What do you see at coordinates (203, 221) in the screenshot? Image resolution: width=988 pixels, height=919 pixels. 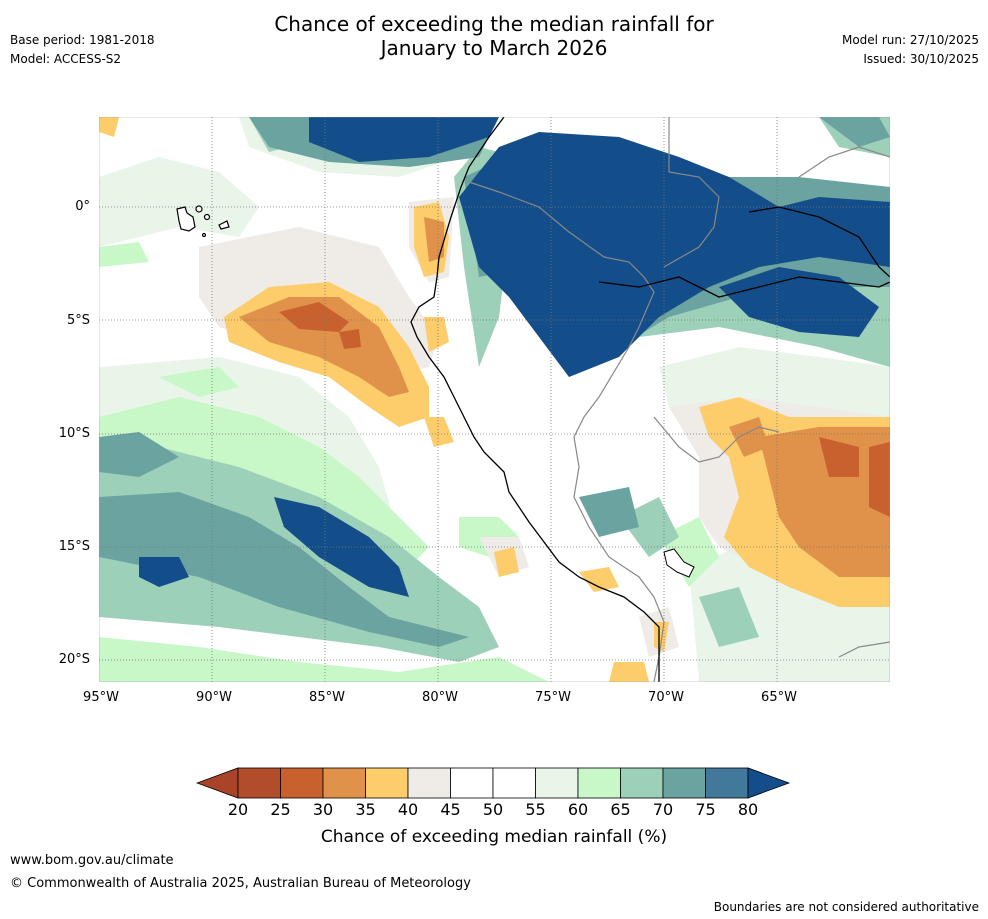 I see `galapagos-islands` at bounding box center [203, 221].